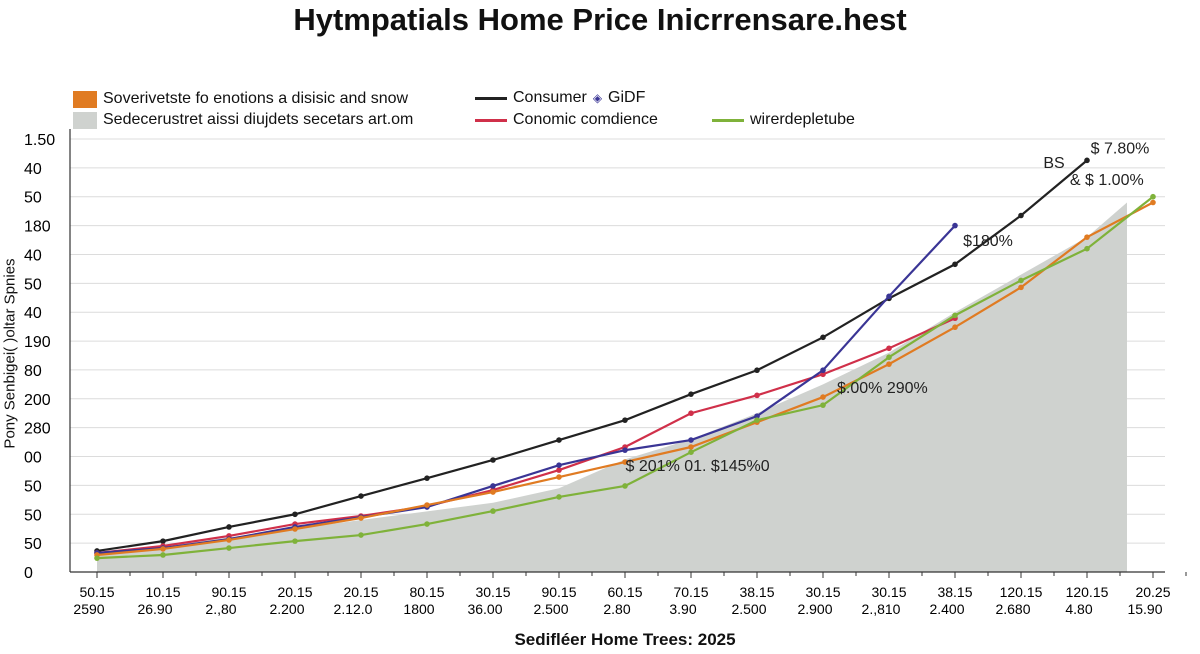 This screenshot has width=1200, height=654. I want to click on data-annotation: $ 7.80%, so click(1120, 148).